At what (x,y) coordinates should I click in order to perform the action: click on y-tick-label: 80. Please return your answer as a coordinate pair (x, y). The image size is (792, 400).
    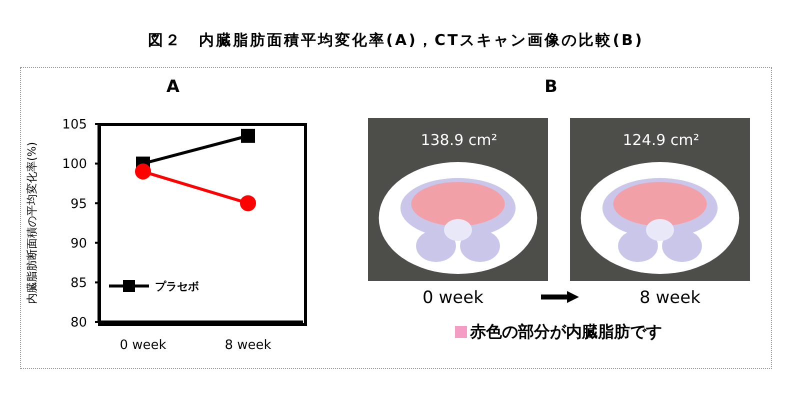
    Looking at the image, I should click on (78, 323).